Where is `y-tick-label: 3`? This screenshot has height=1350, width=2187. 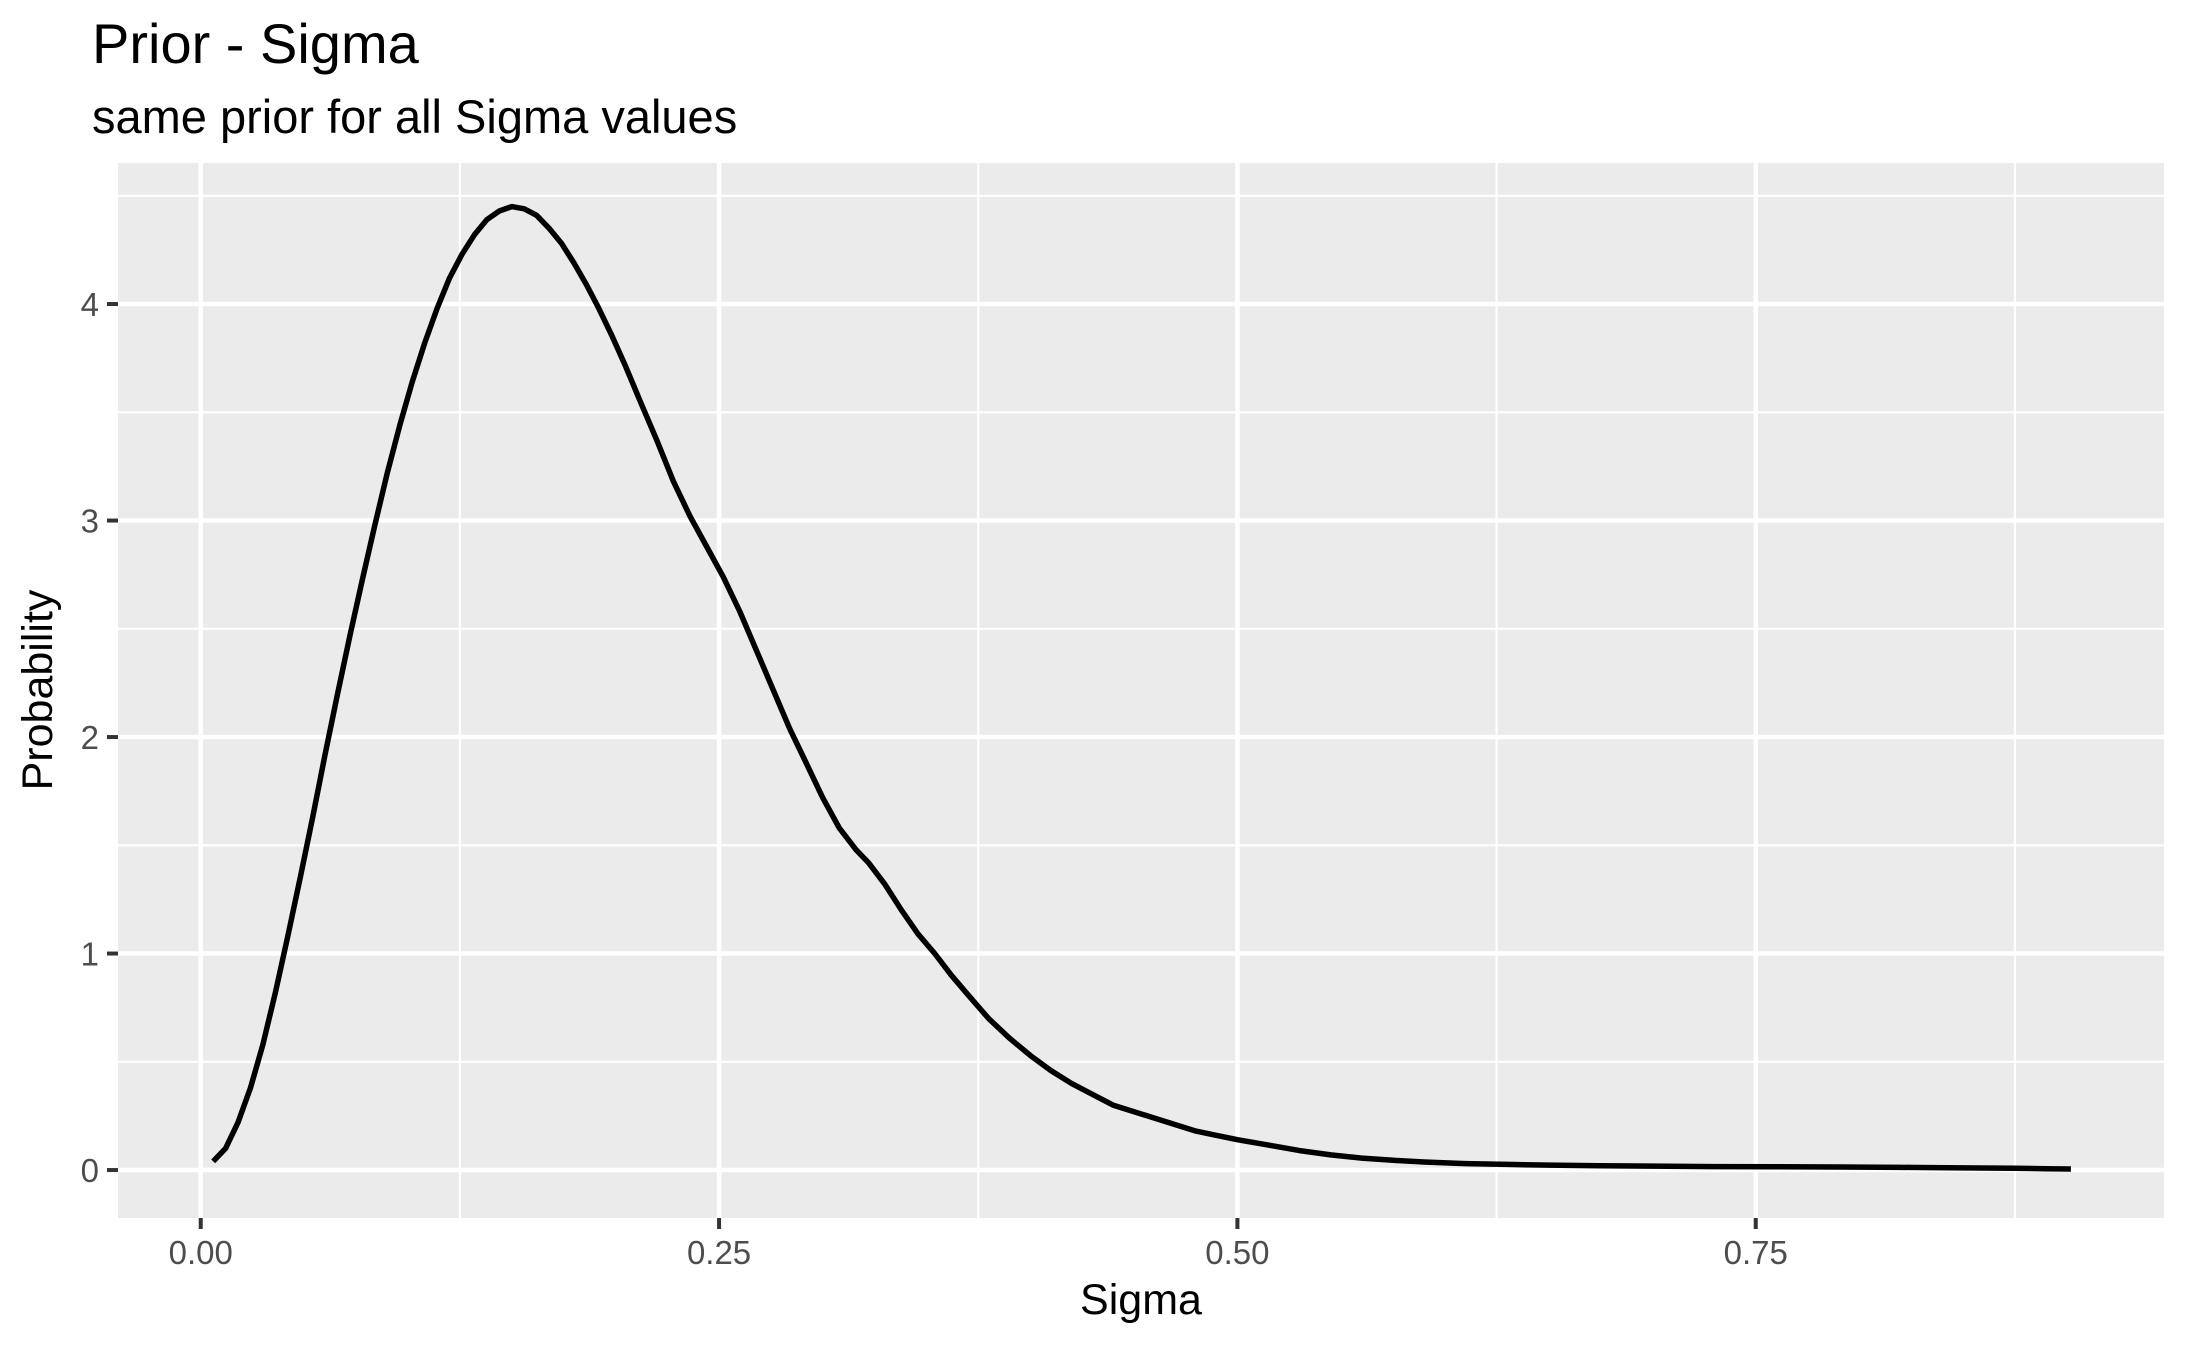
y-tick-label: 3 is located at coordinates (90, 521).